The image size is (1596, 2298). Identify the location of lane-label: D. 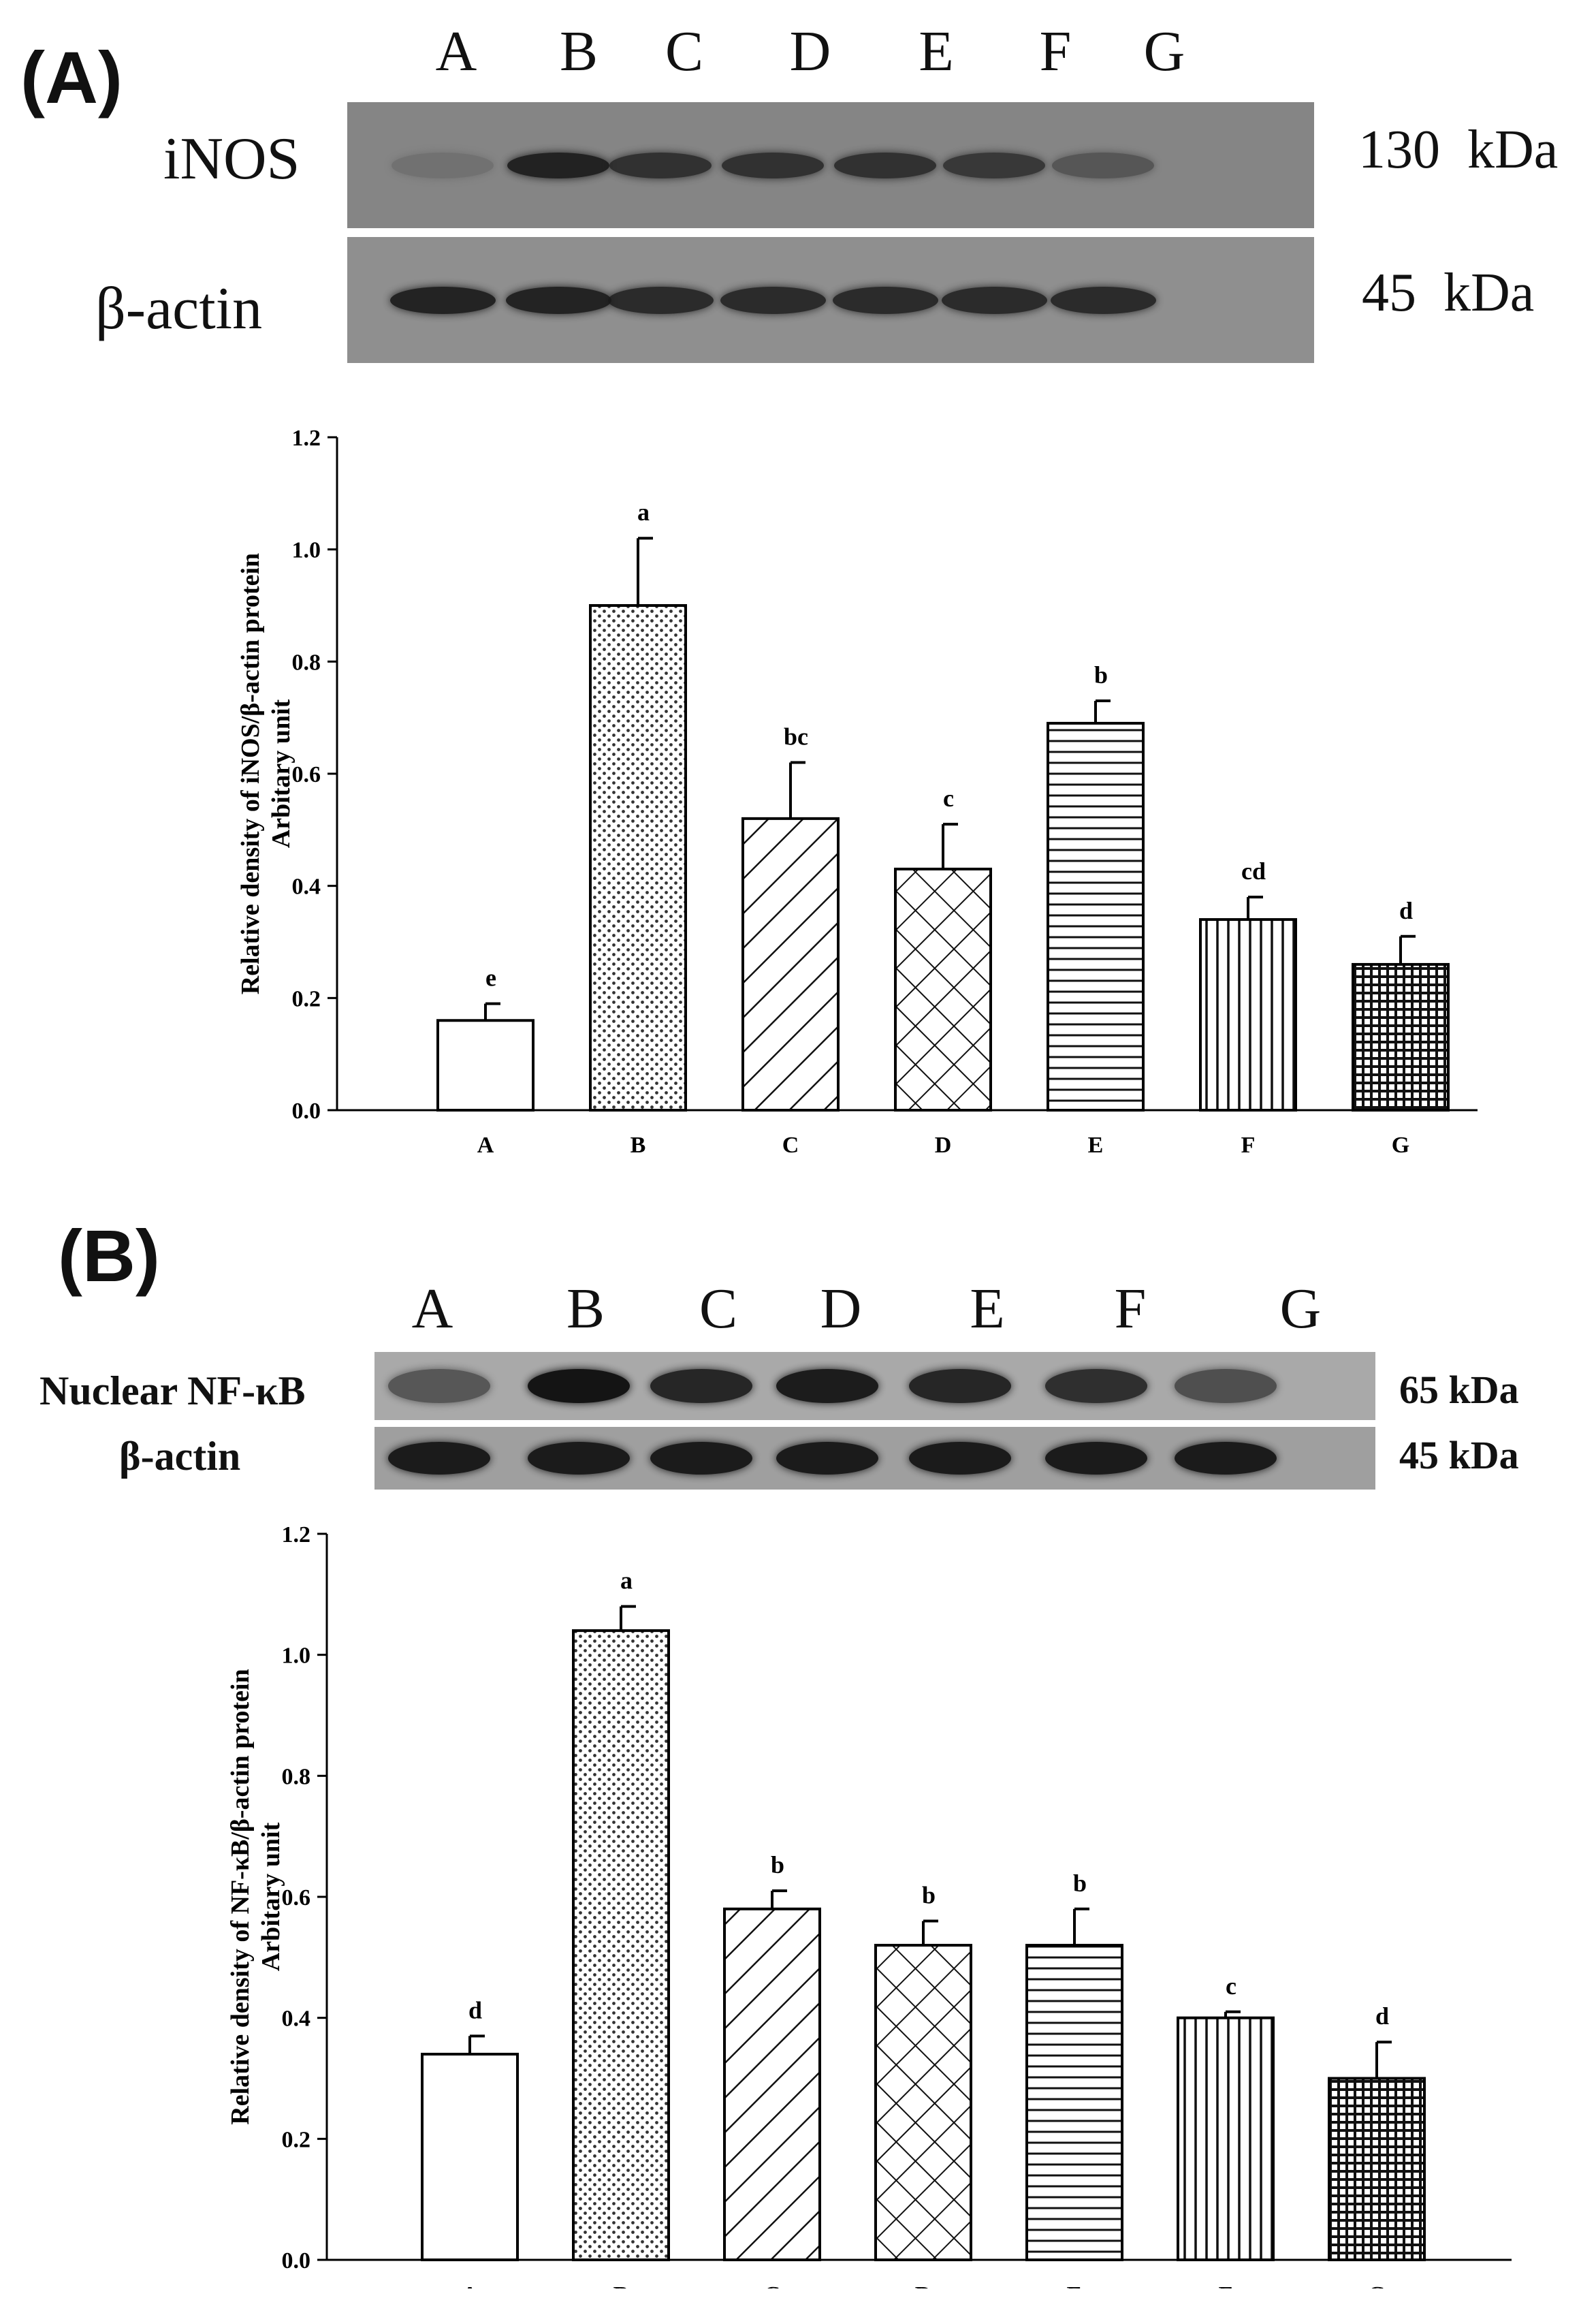
(810, 51).